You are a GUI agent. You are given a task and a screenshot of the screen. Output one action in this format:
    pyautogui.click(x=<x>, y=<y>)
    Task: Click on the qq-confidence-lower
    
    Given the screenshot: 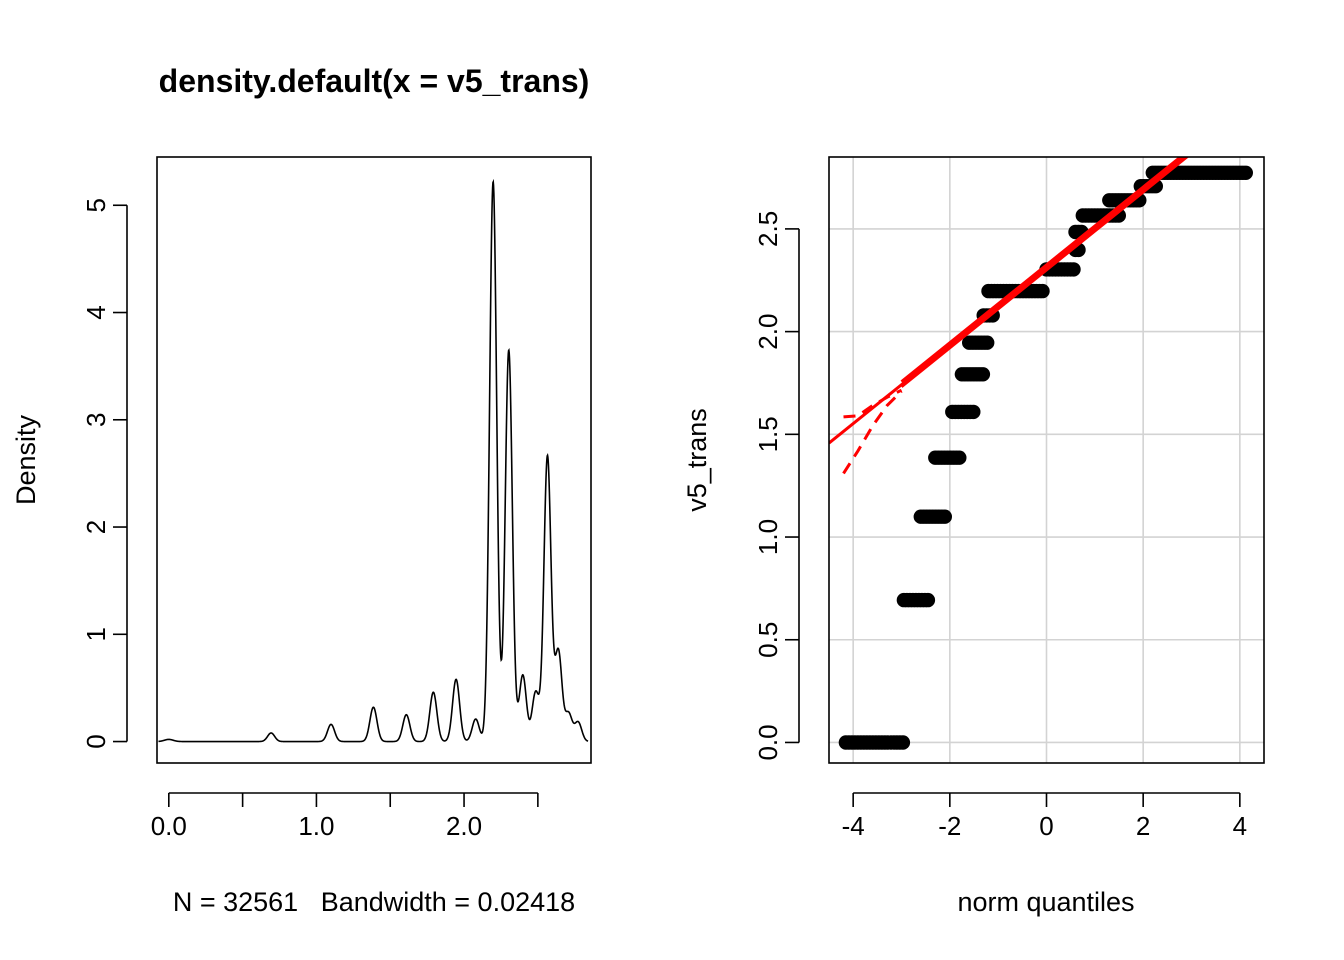 What is the action you would take?
    pyautogui.click(x=872, y=432)
    